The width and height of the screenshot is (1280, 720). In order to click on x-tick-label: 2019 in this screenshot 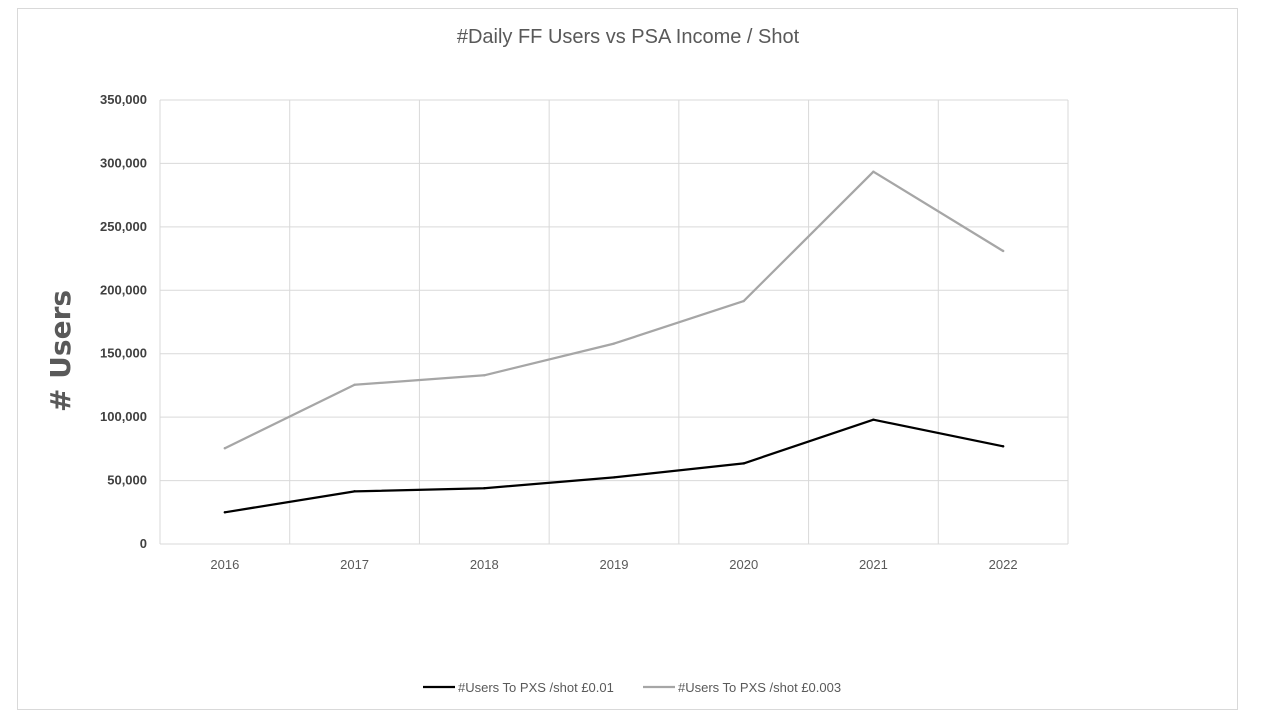, I will do `click(614, 564)`.